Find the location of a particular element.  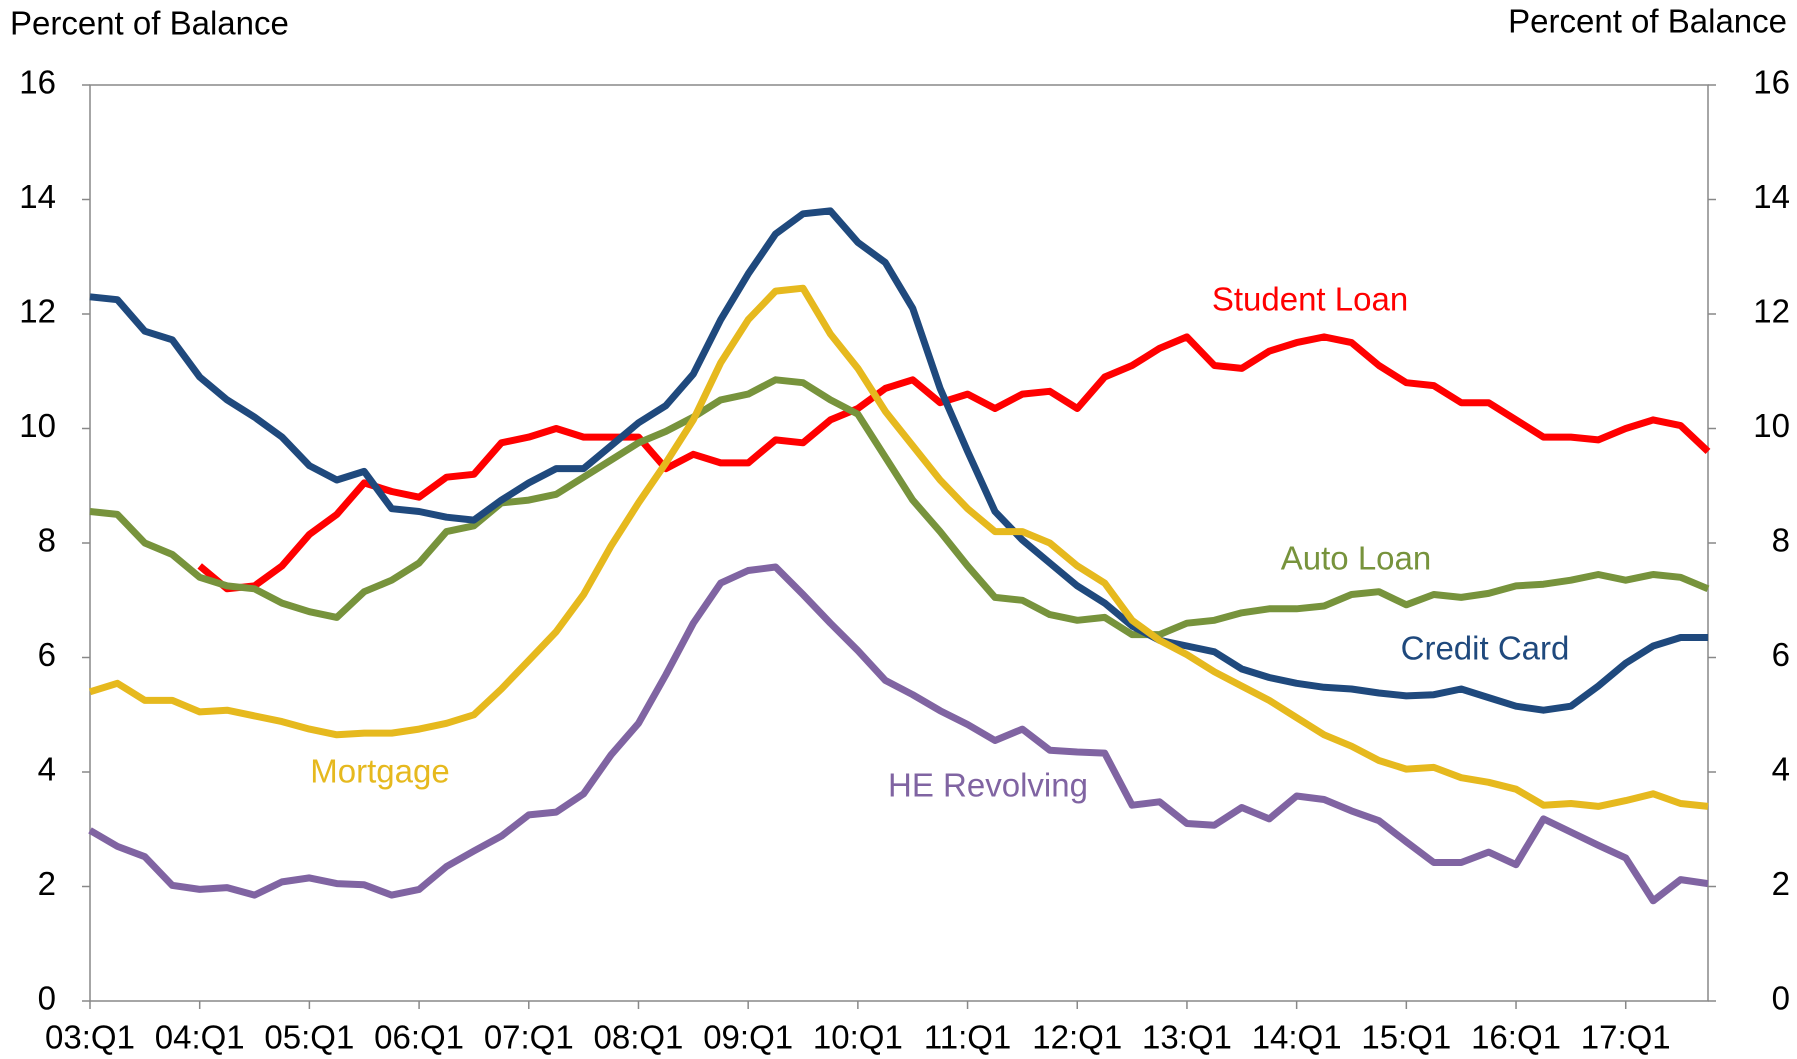

x-tick-label: 16:Q1 is located at coordinates (1516, 1037).